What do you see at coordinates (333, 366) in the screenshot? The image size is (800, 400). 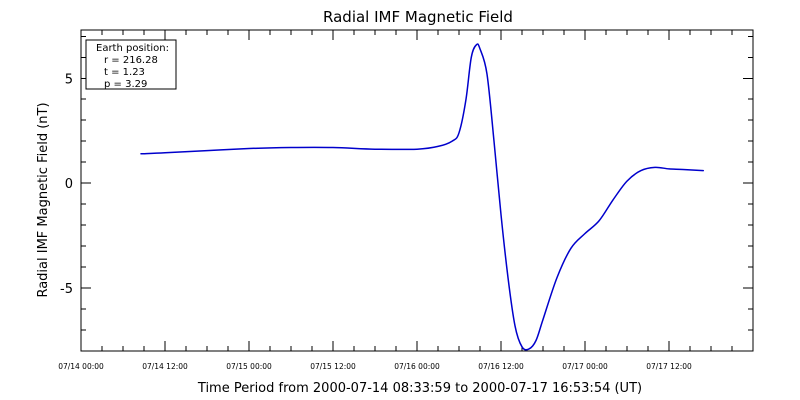 I see `x-tick-label: 07/15 12:00` at bounding box center [333, 366].